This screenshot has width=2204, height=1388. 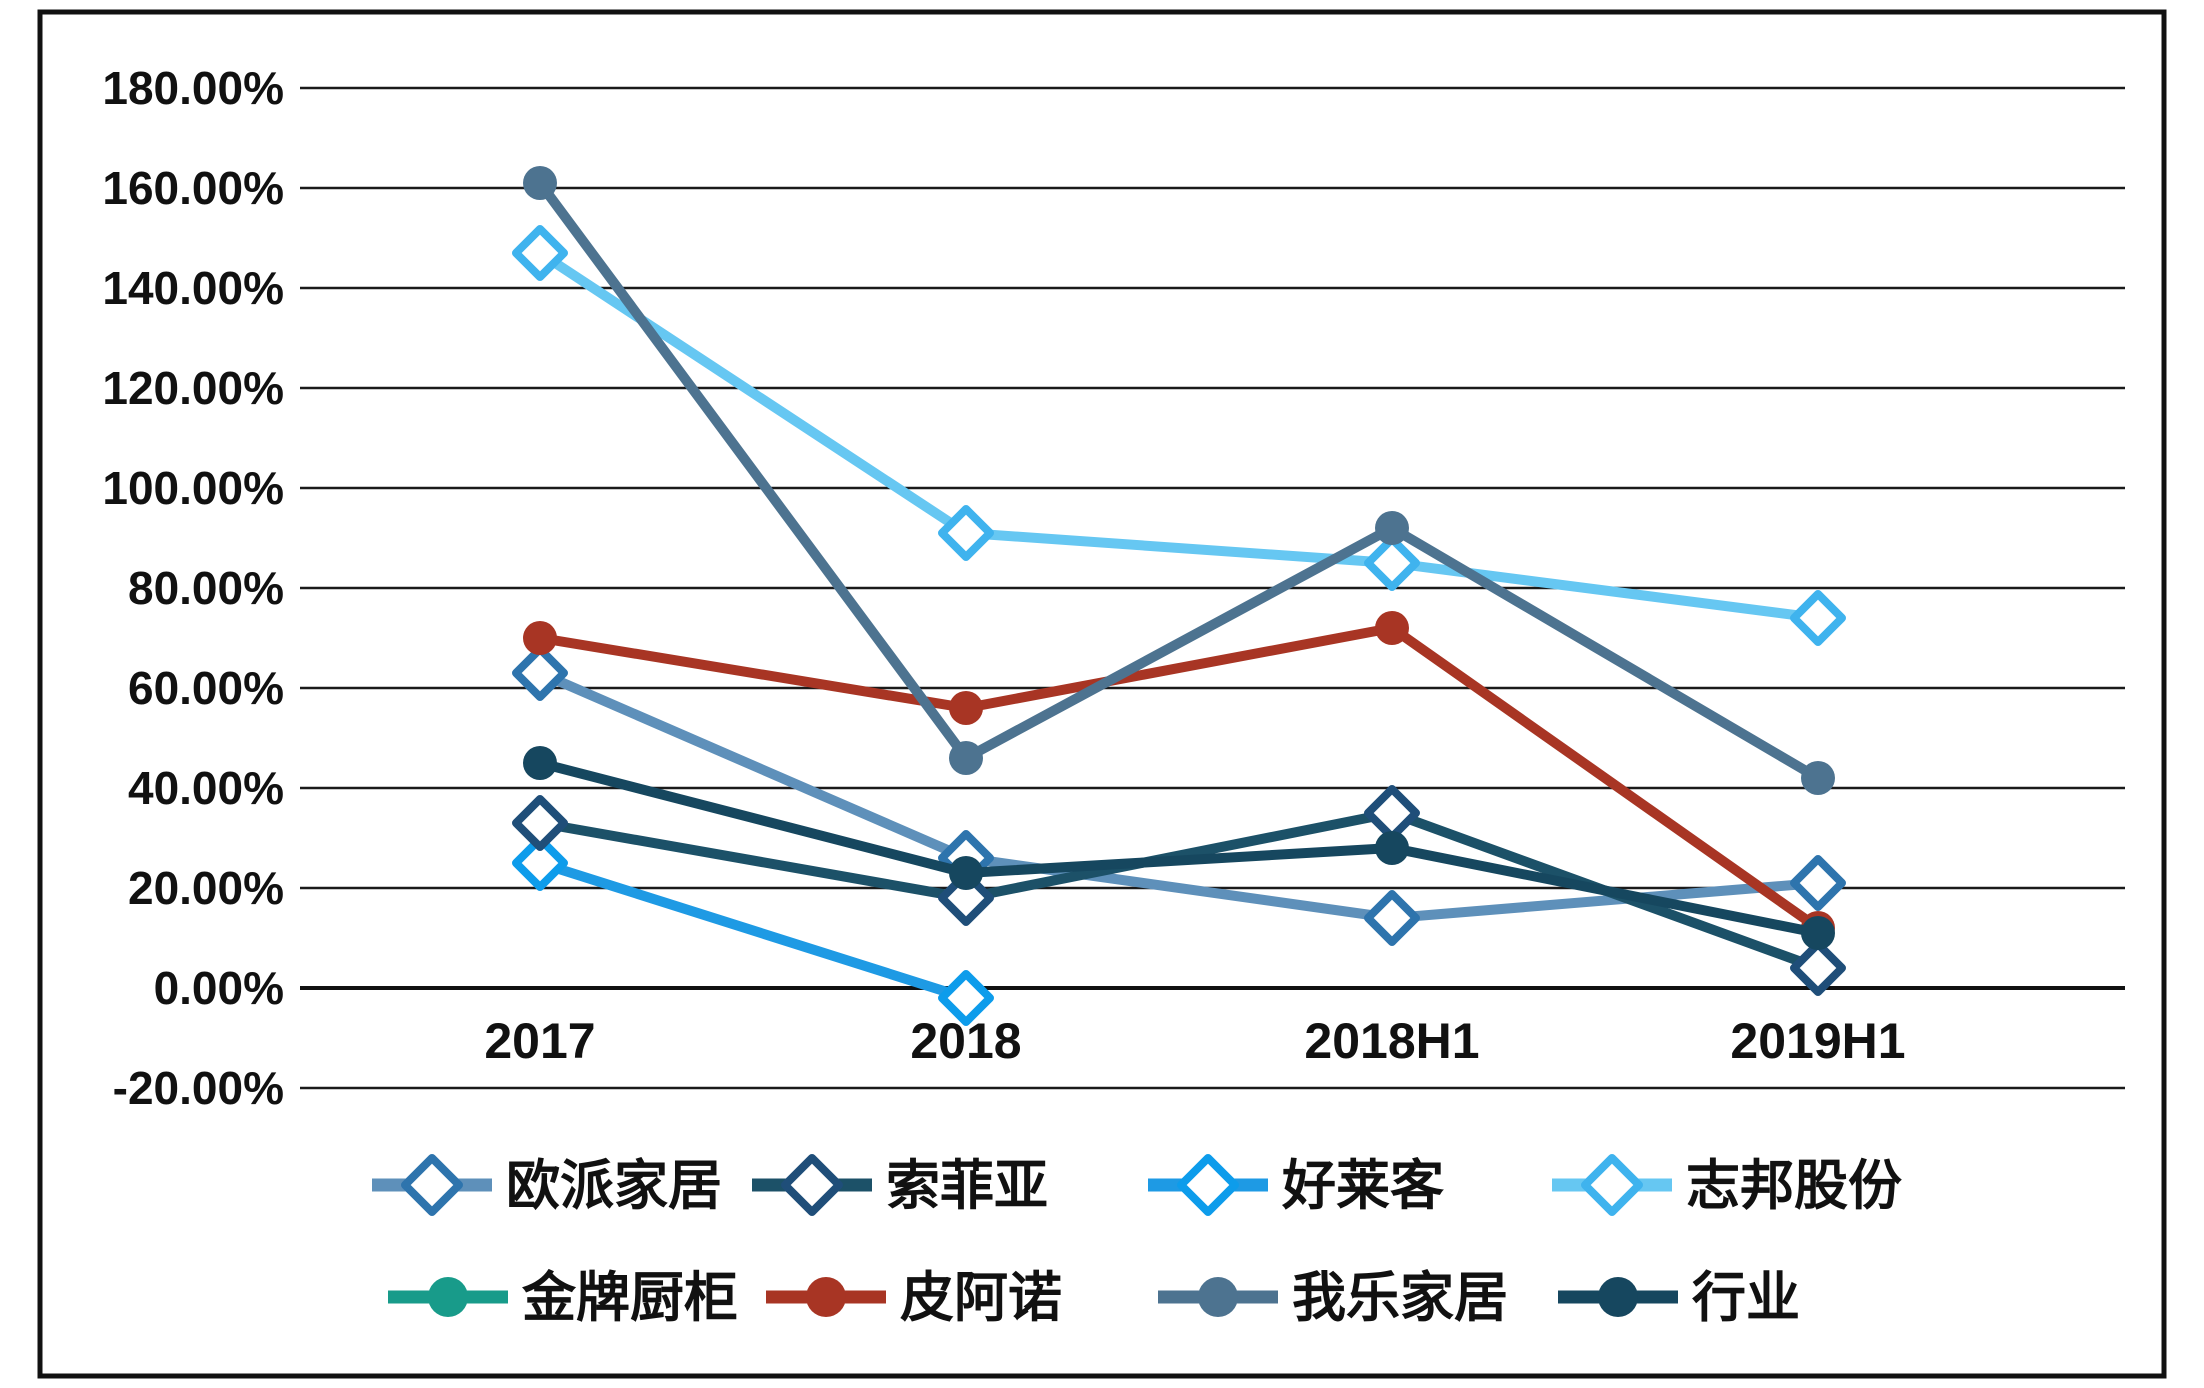 I want to click on legend-item: 行业, so click(x=1679, y=1298).